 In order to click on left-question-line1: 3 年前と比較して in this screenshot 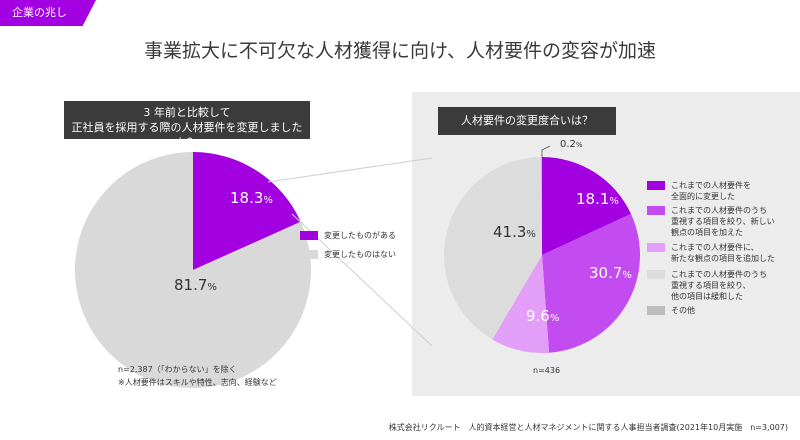, I will do `click(187, 112)`.